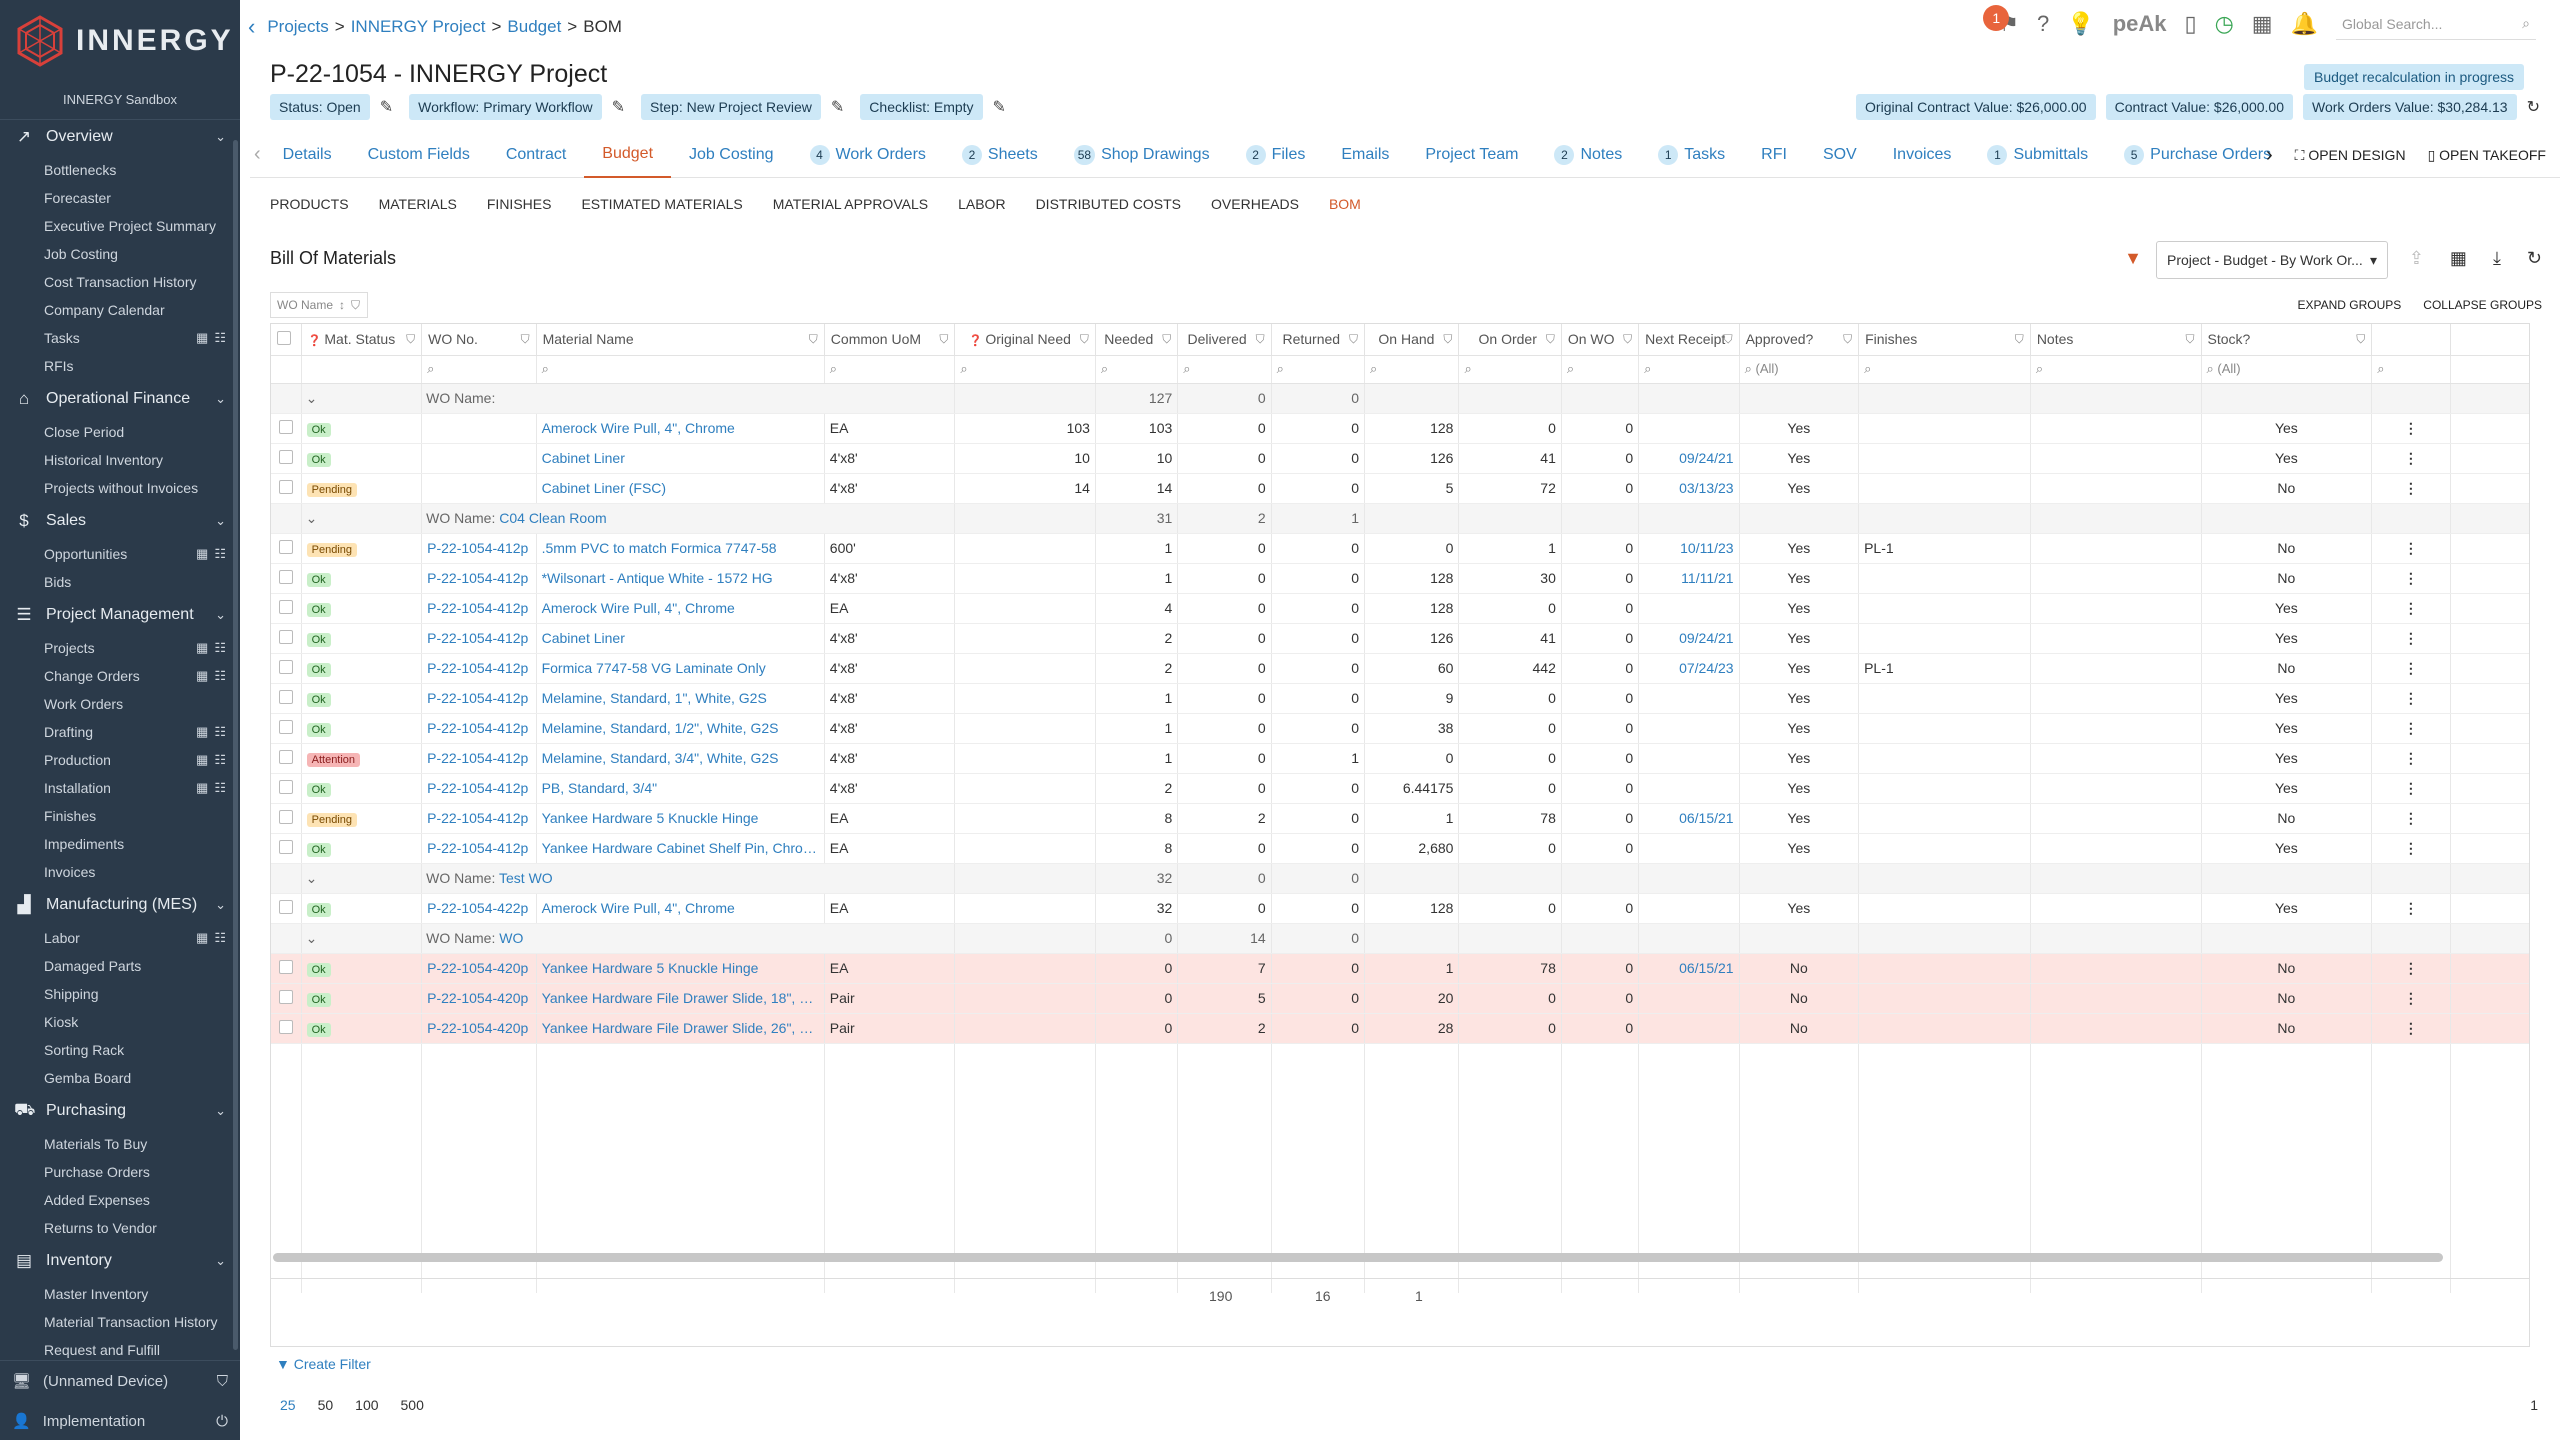 The image size is (2560, 1441). Describe the element at coordinates (419, 155) in the screenshot. I see `tab-custom-fields: Custom Fields` at that location.